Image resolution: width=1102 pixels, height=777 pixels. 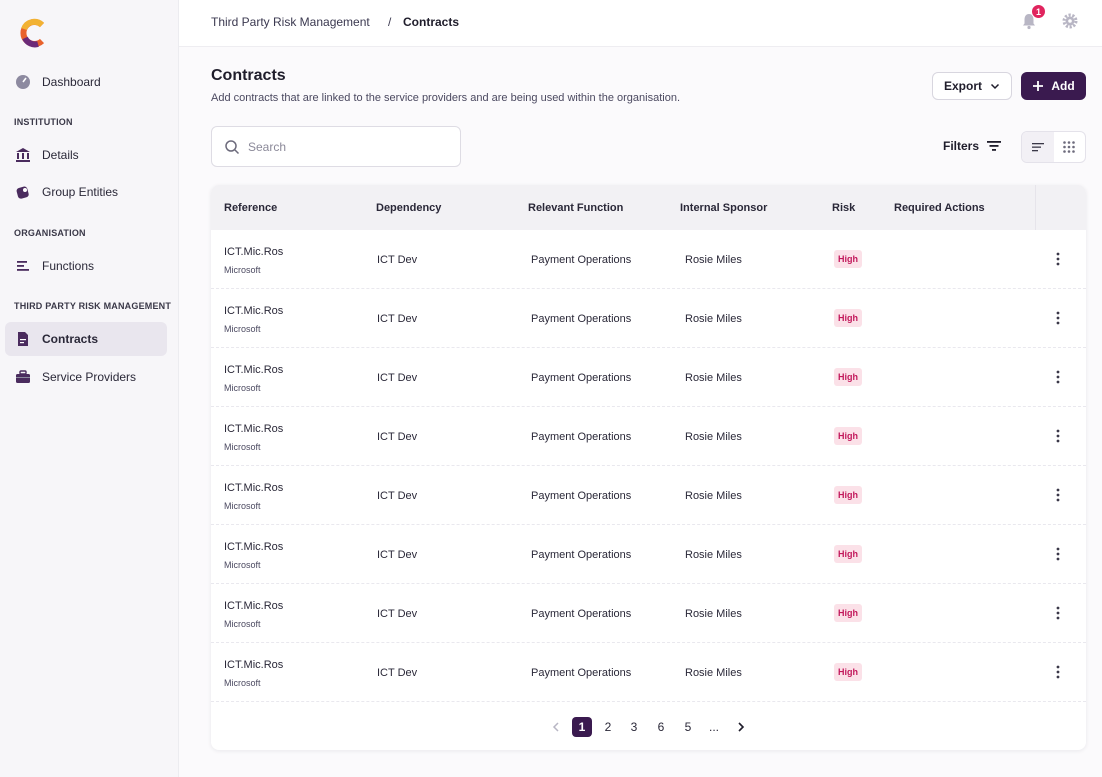 What do you see at coordinates (688, 727) in the screenshot?
I see `page-button-5: 5` at bounding box center [688, 727].